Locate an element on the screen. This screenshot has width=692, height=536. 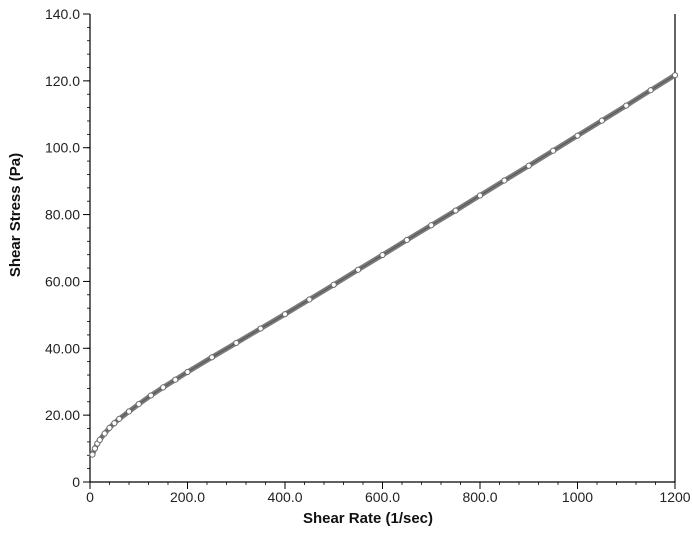
y-axis-title: Shear Stress (Pa) is located at coordinates (15, 215).